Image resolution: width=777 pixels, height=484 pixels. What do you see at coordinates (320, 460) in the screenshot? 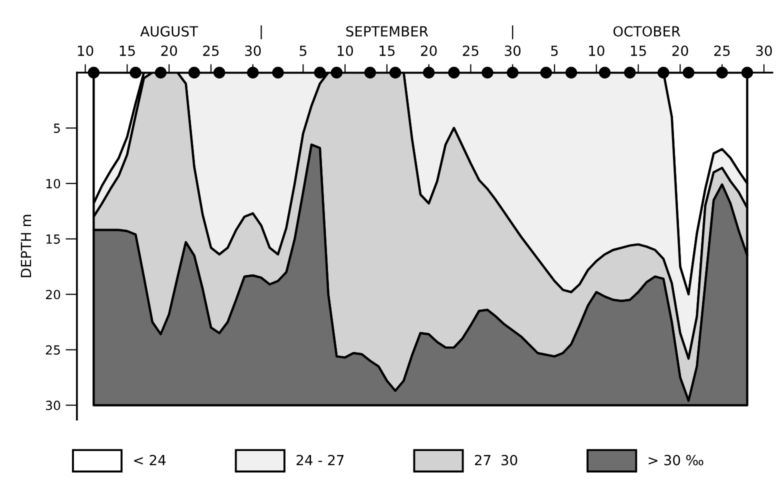
I see `legend-label: 24 - 27` at bounding box center [320, 460].